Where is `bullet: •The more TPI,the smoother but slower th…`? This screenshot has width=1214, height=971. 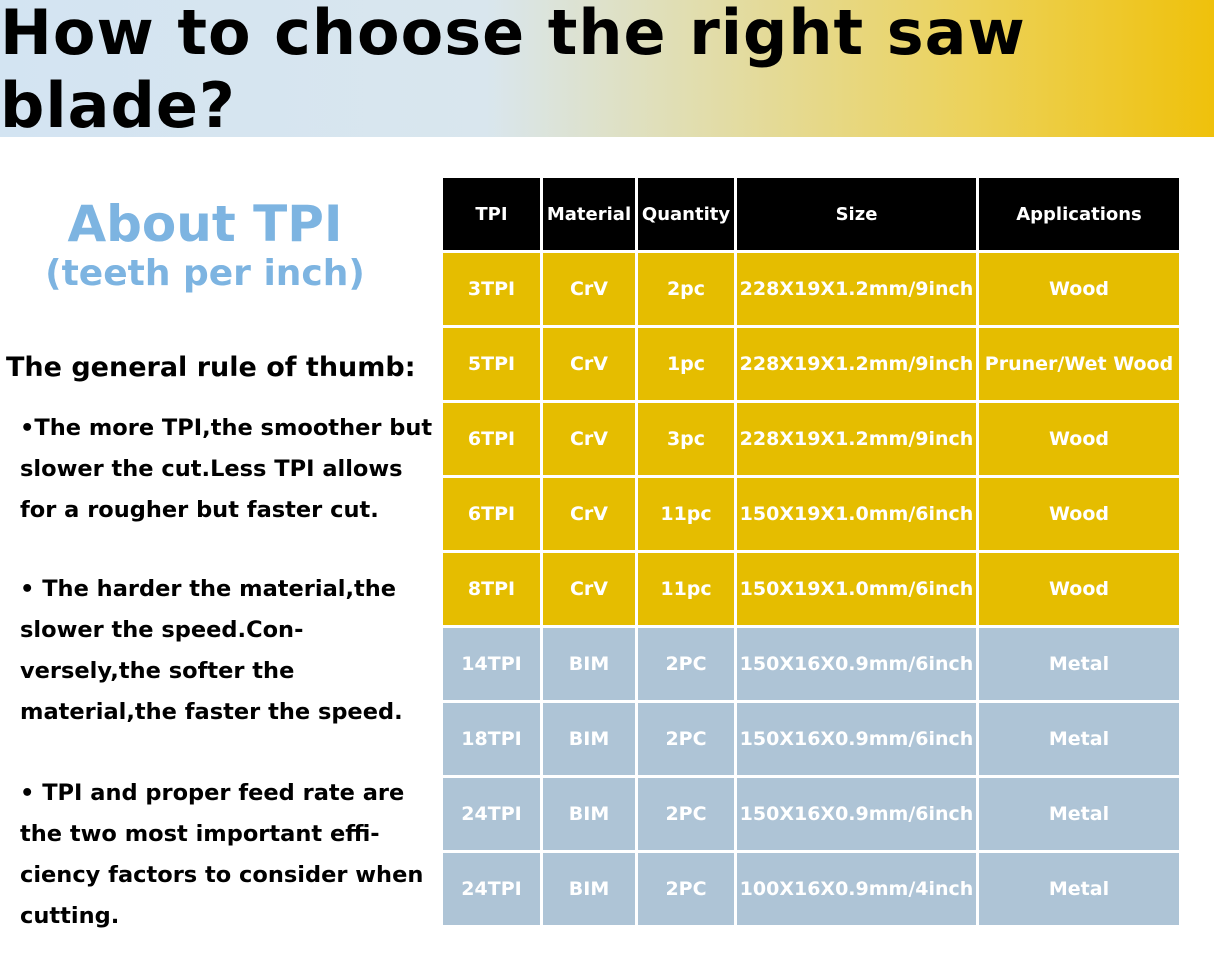 bullet: •The more TPI,the smoother but slower th… is located at coordinates (226, 469).